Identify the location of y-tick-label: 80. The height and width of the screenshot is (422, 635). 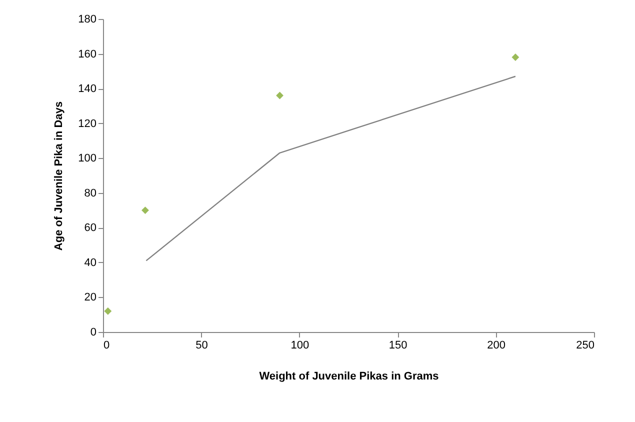
(90, 193).